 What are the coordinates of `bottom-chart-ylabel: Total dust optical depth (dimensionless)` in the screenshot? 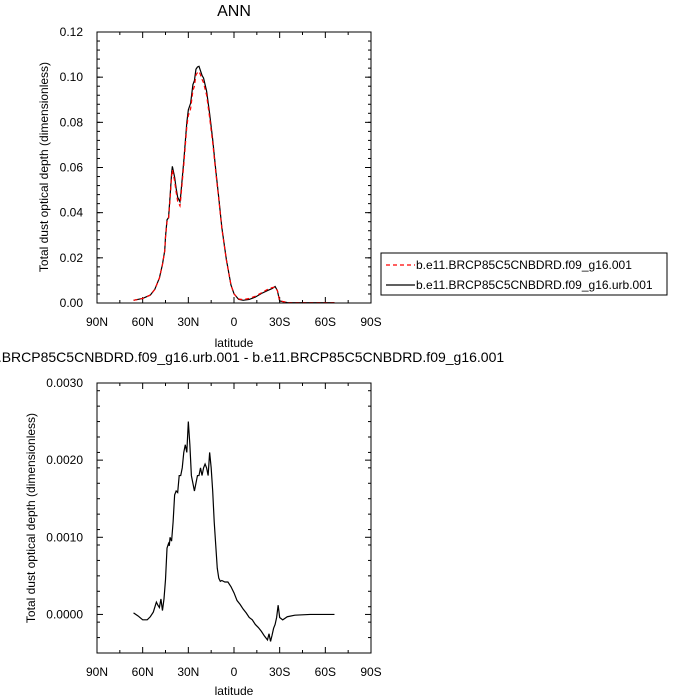 It's located at (31, 518).